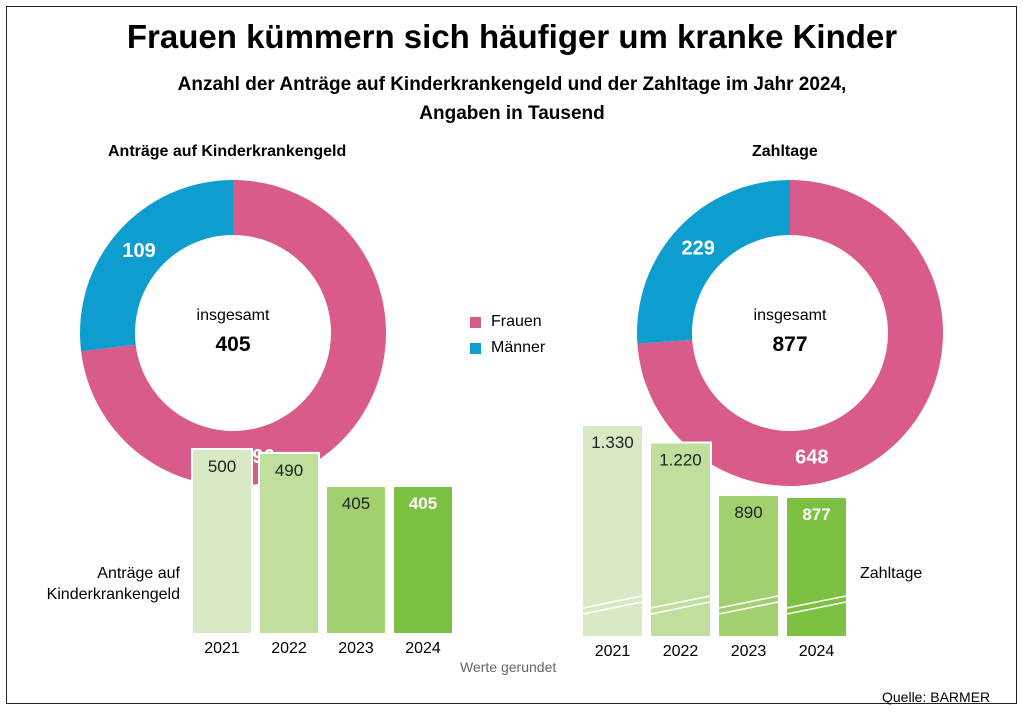 The height and width of the screenshot is (713, 1024). I want to click on slice-label-maenner: 229, so click(698, 248).